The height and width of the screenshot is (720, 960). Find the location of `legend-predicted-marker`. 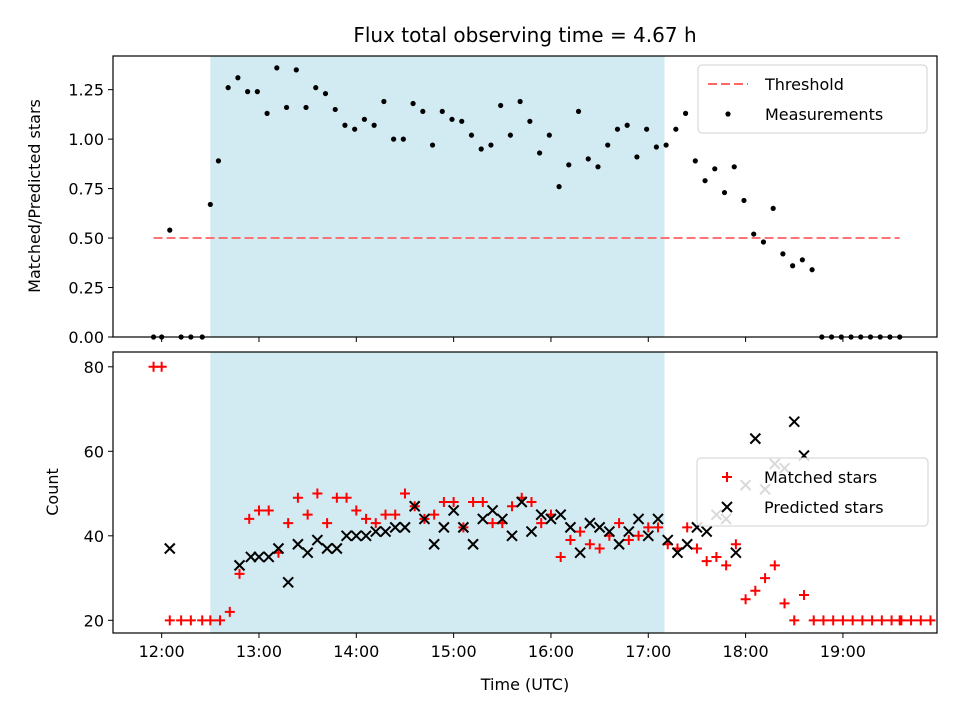

legend-predicted-marker is located at coordinates (727, 507).